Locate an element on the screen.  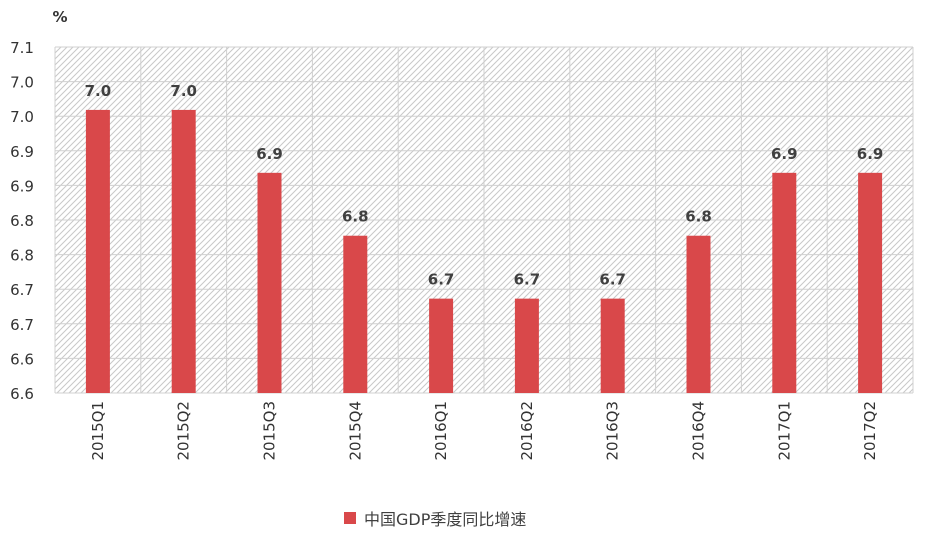
x-tick-label: 2016Q3 is located at coordinates (613, 431).